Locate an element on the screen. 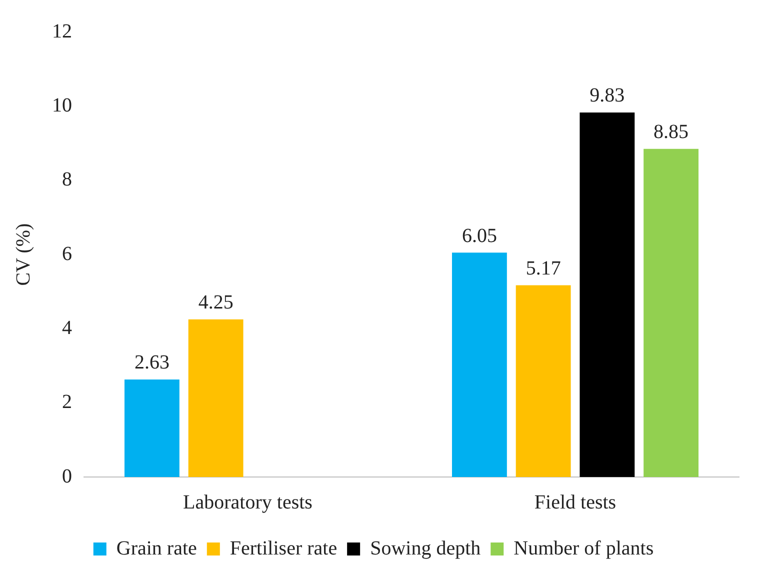 This screenshot has height=577, width=757. x-tick-label: Laboratory tests is located at coordinates (248, 502).